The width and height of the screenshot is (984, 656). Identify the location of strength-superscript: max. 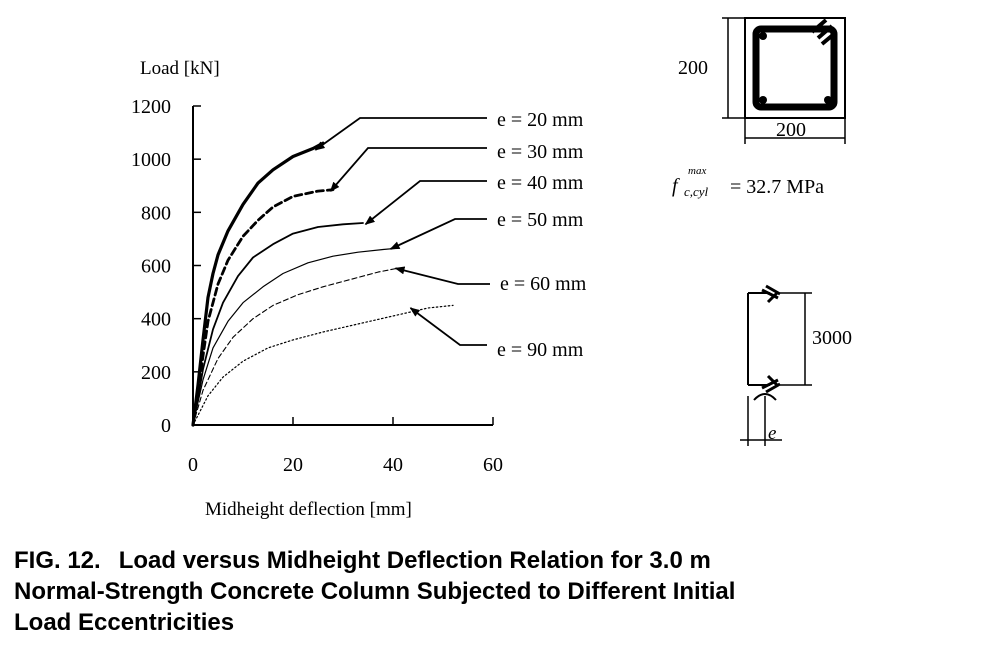
(697, 171).